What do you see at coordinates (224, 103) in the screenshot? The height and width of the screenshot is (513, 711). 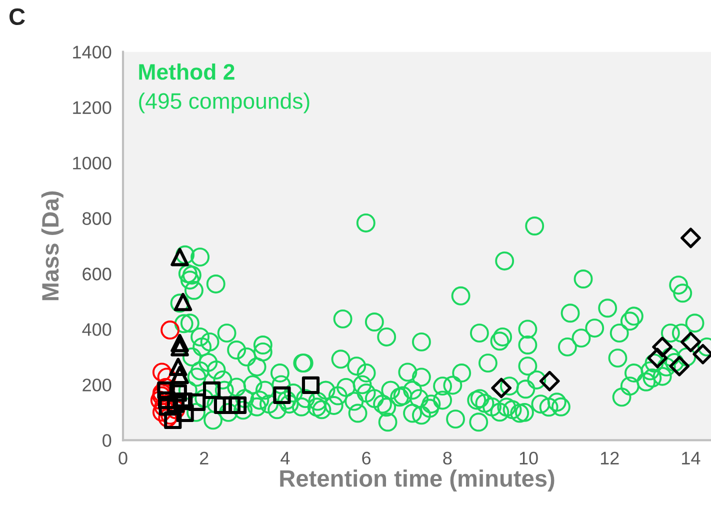 I see `annotation: (495 compounds)` at bounding box center [224, 103].